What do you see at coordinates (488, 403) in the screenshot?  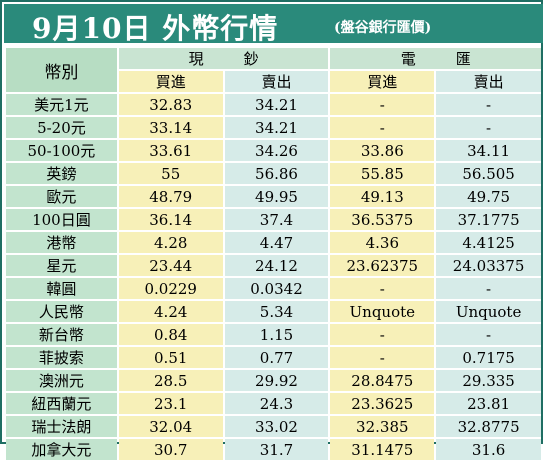 I see `transfer-sell-cell: 23.81` at bounding box center [488, 403].